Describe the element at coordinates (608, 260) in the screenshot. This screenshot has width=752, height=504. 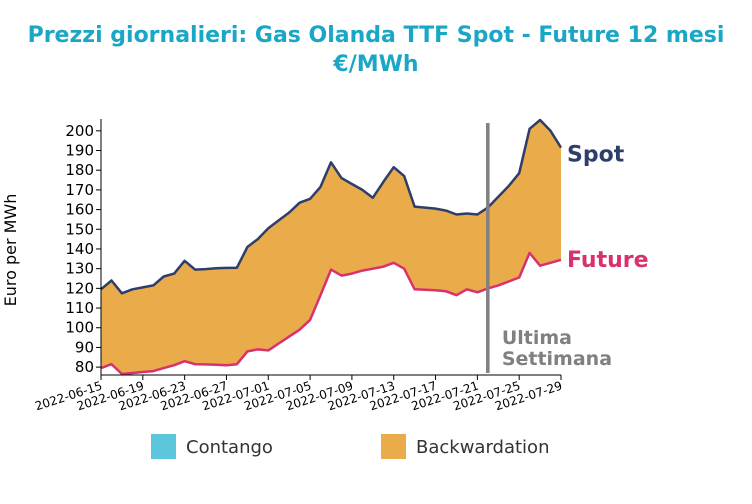
I see `future-series-label: Future` at that location.